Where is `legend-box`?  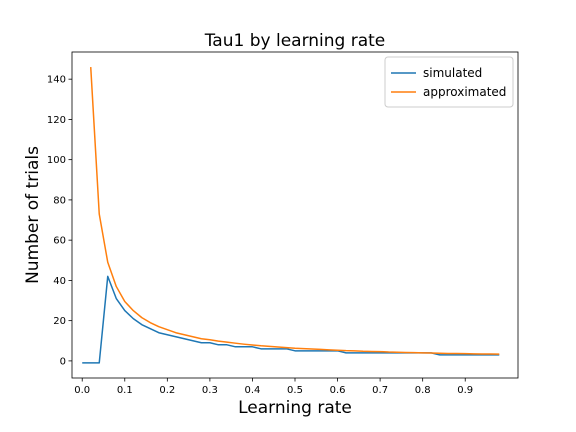 legend-box is located at coordinates (449, 82).